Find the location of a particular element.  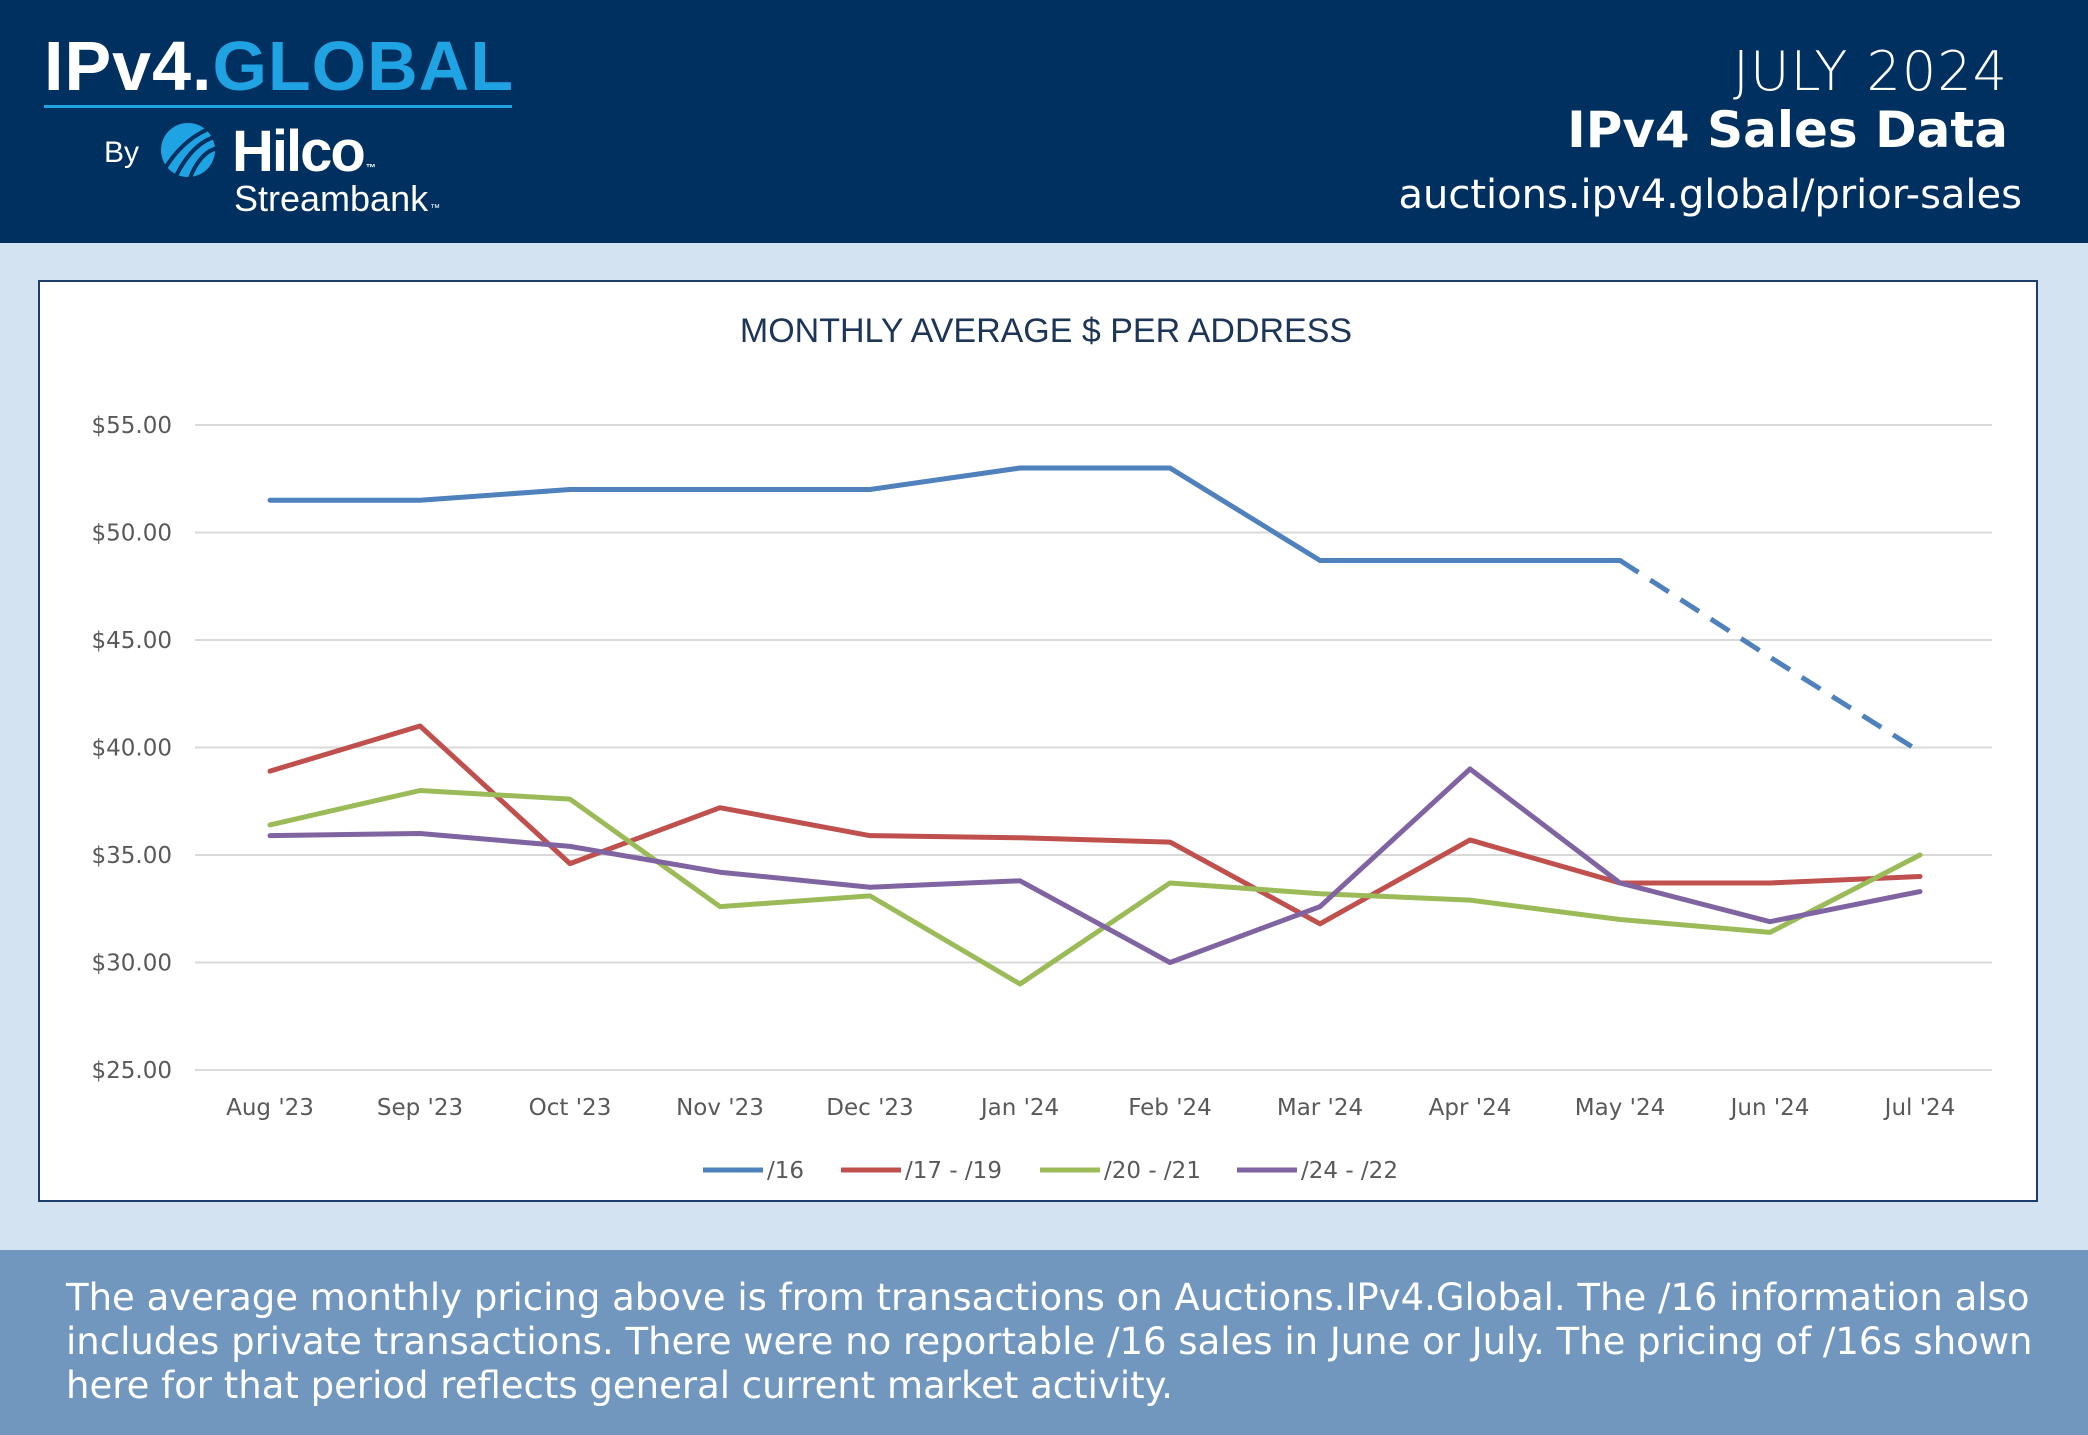

legend-item: /17 - /19 is located at coordinates (921, 1171).